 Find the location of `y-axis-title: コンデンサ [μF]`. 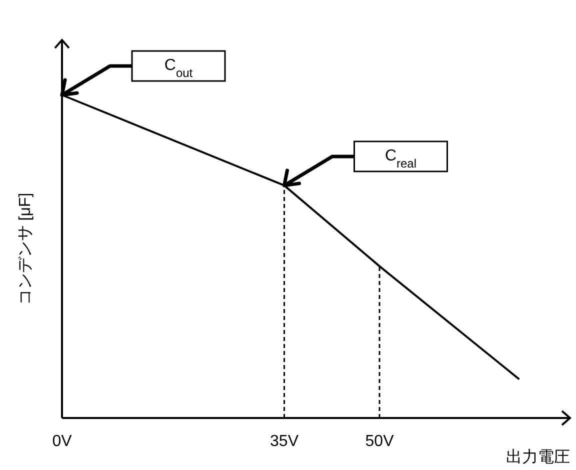

y-axis-title: コンデンサ [μF] is located at coordinates (25, 249).